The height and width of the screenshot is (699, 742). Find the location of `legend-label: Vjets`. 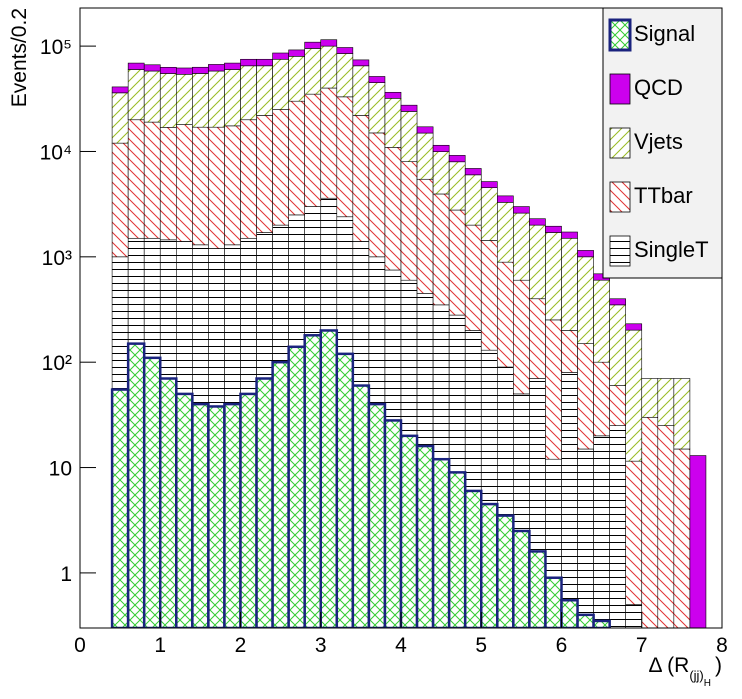

legend-label: Vjets is located at coordinates (658, 141).